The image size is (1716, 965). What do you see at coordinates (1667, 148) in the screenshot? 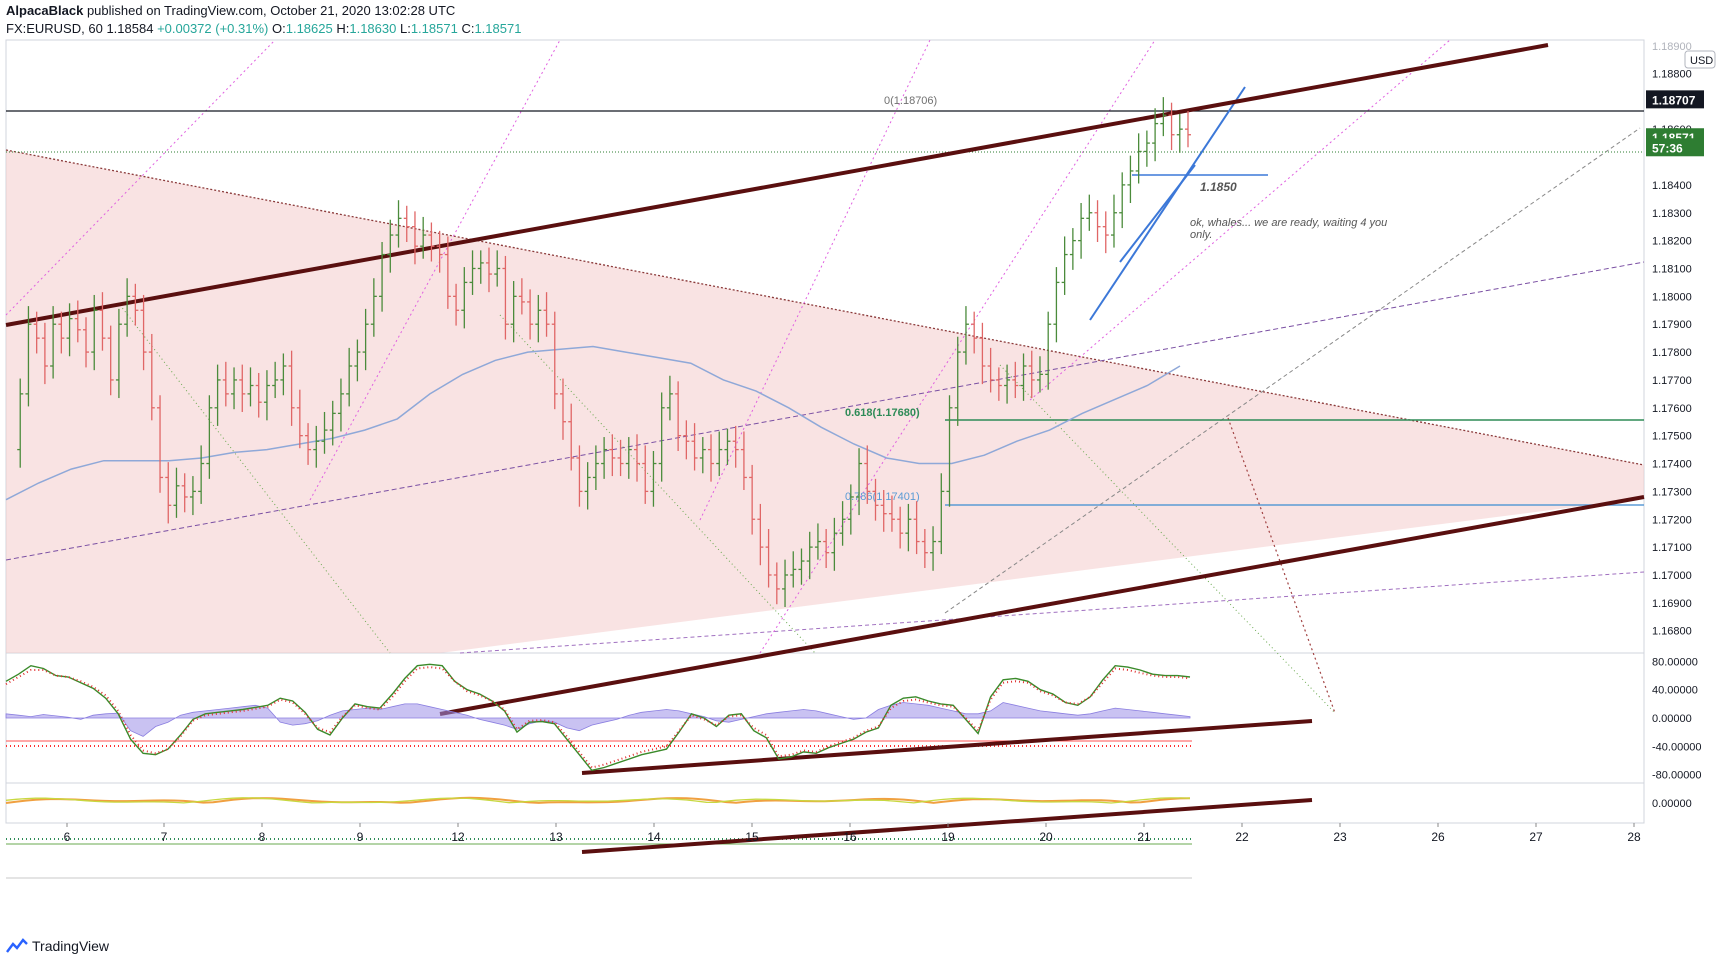
I see `price-label-text: 57:36` at bounding box center [1667, 148].